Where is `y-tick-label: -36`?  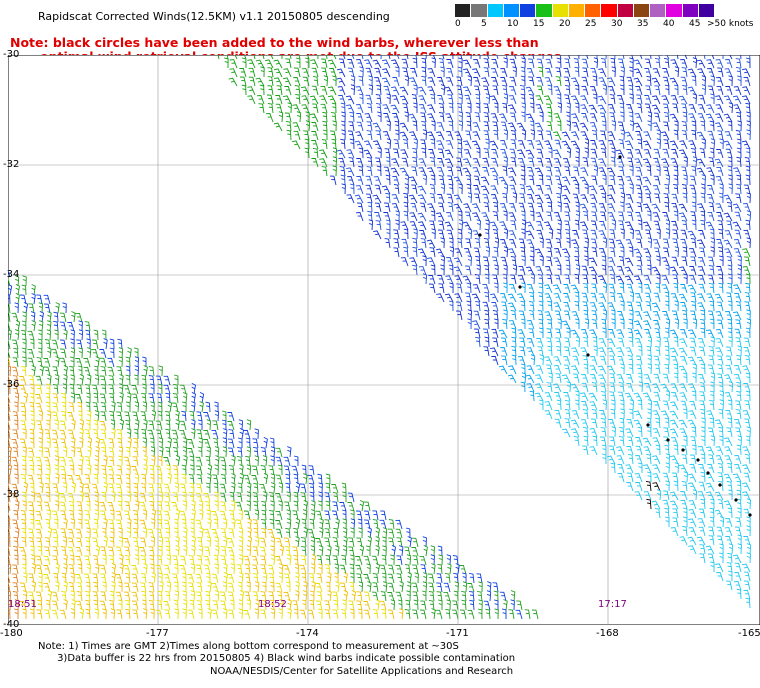
y-tick-label: -36 is located at coordinates (11, 384).